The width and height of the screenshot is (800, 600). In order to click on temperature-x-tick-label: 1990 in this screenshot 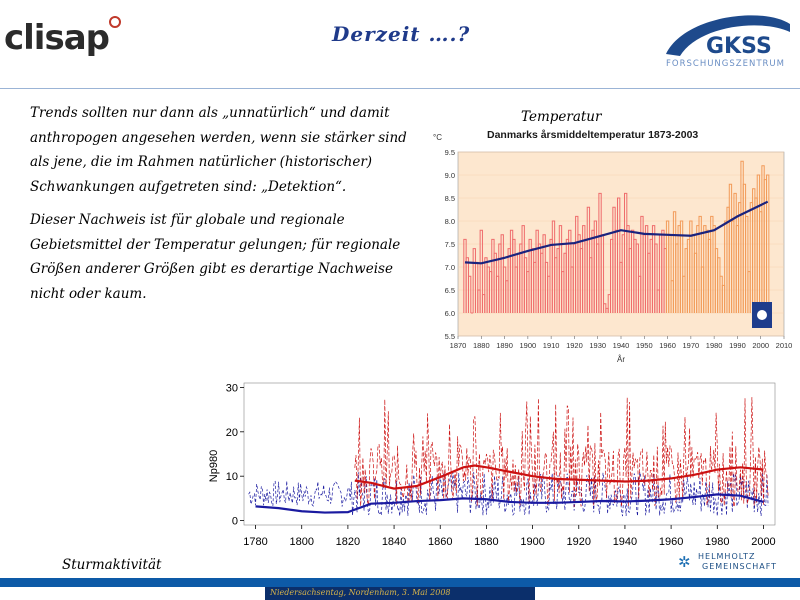, I will do `click(737, 345)`.